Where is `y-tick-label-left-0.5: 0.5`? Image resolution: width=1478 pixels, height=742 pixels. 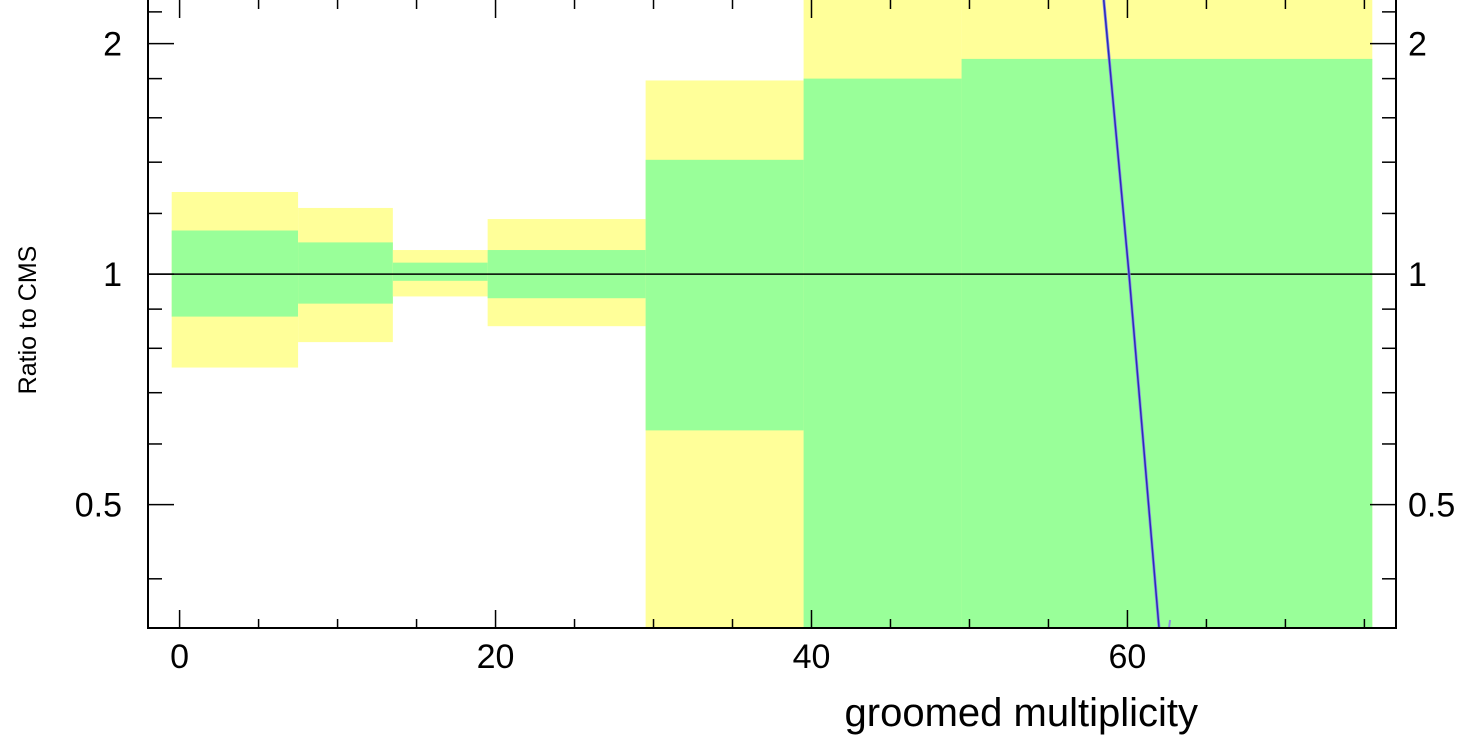
y-tick-label-left-0.5: 0.5 is located at coordinates (98, 506).